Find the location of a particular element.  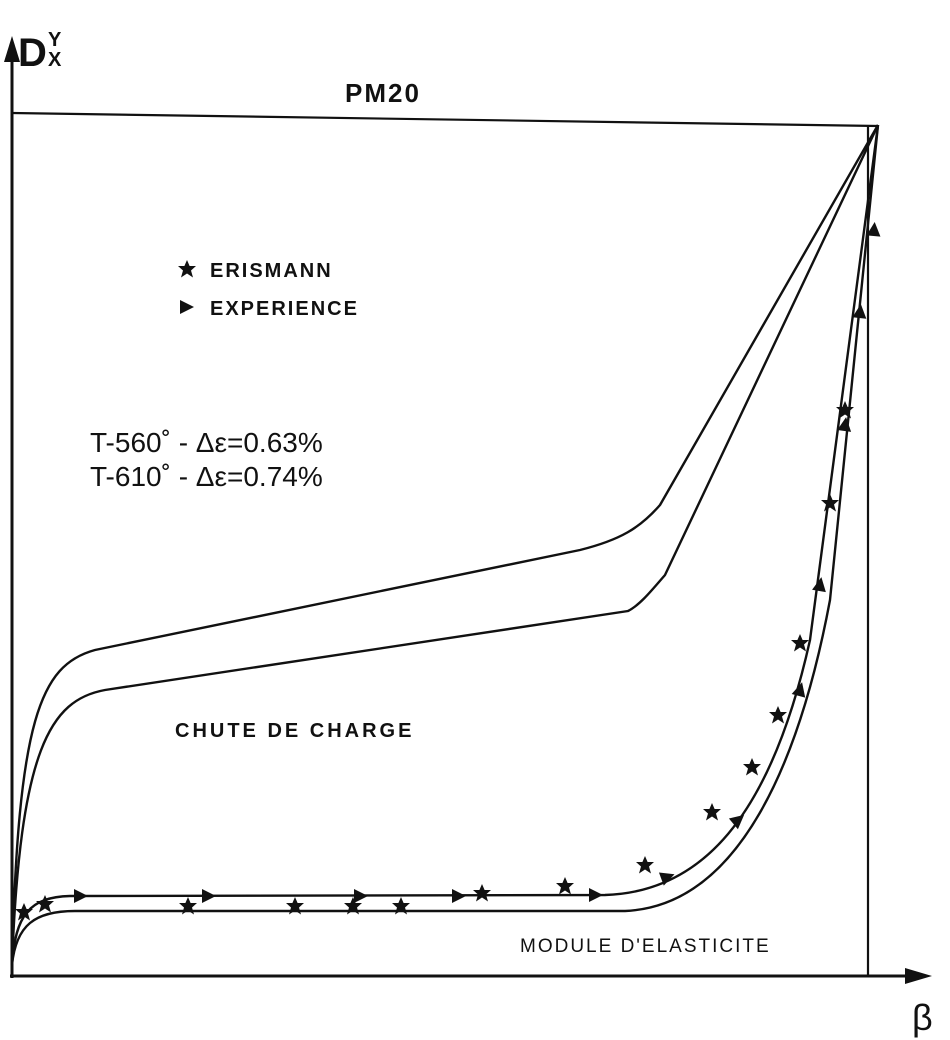

legend-star is located at coordinates (187, 269).